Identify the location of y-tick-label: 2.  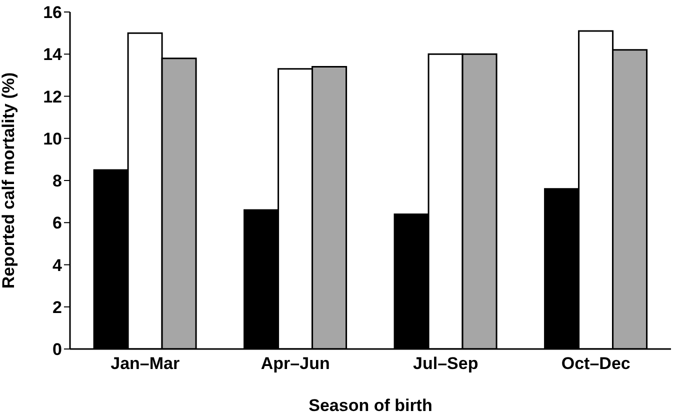
(57, 307).